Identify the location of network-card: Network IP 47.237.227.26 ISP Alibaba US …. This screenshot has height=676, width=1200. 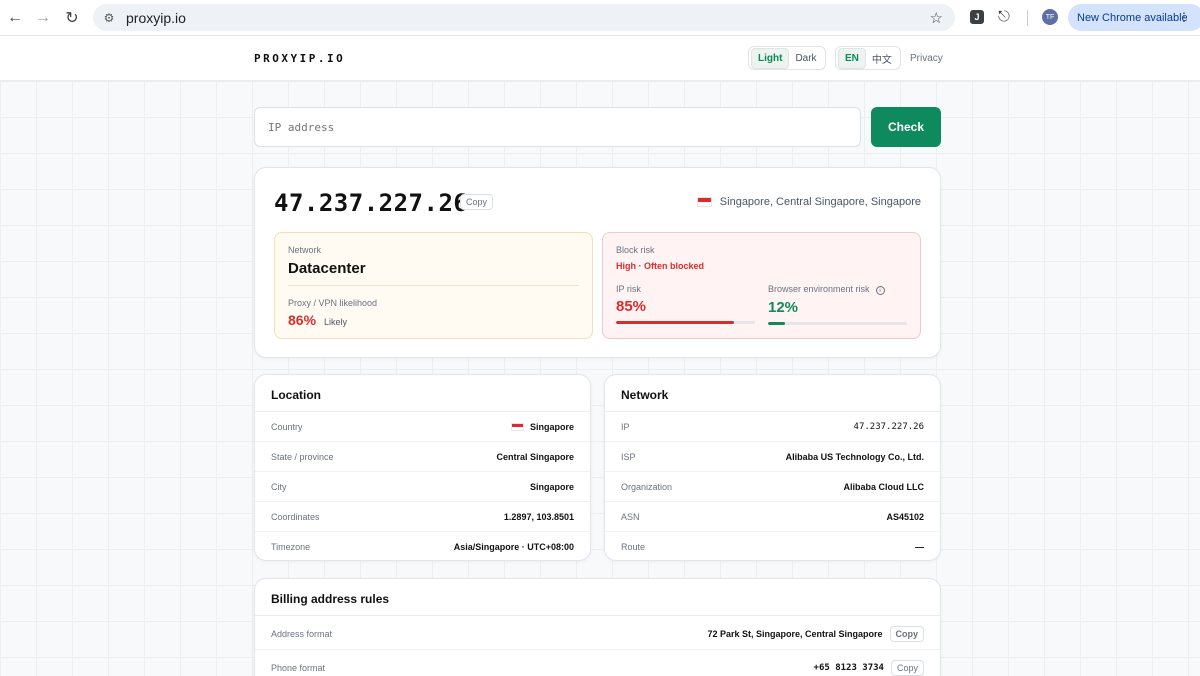
(772, 467).